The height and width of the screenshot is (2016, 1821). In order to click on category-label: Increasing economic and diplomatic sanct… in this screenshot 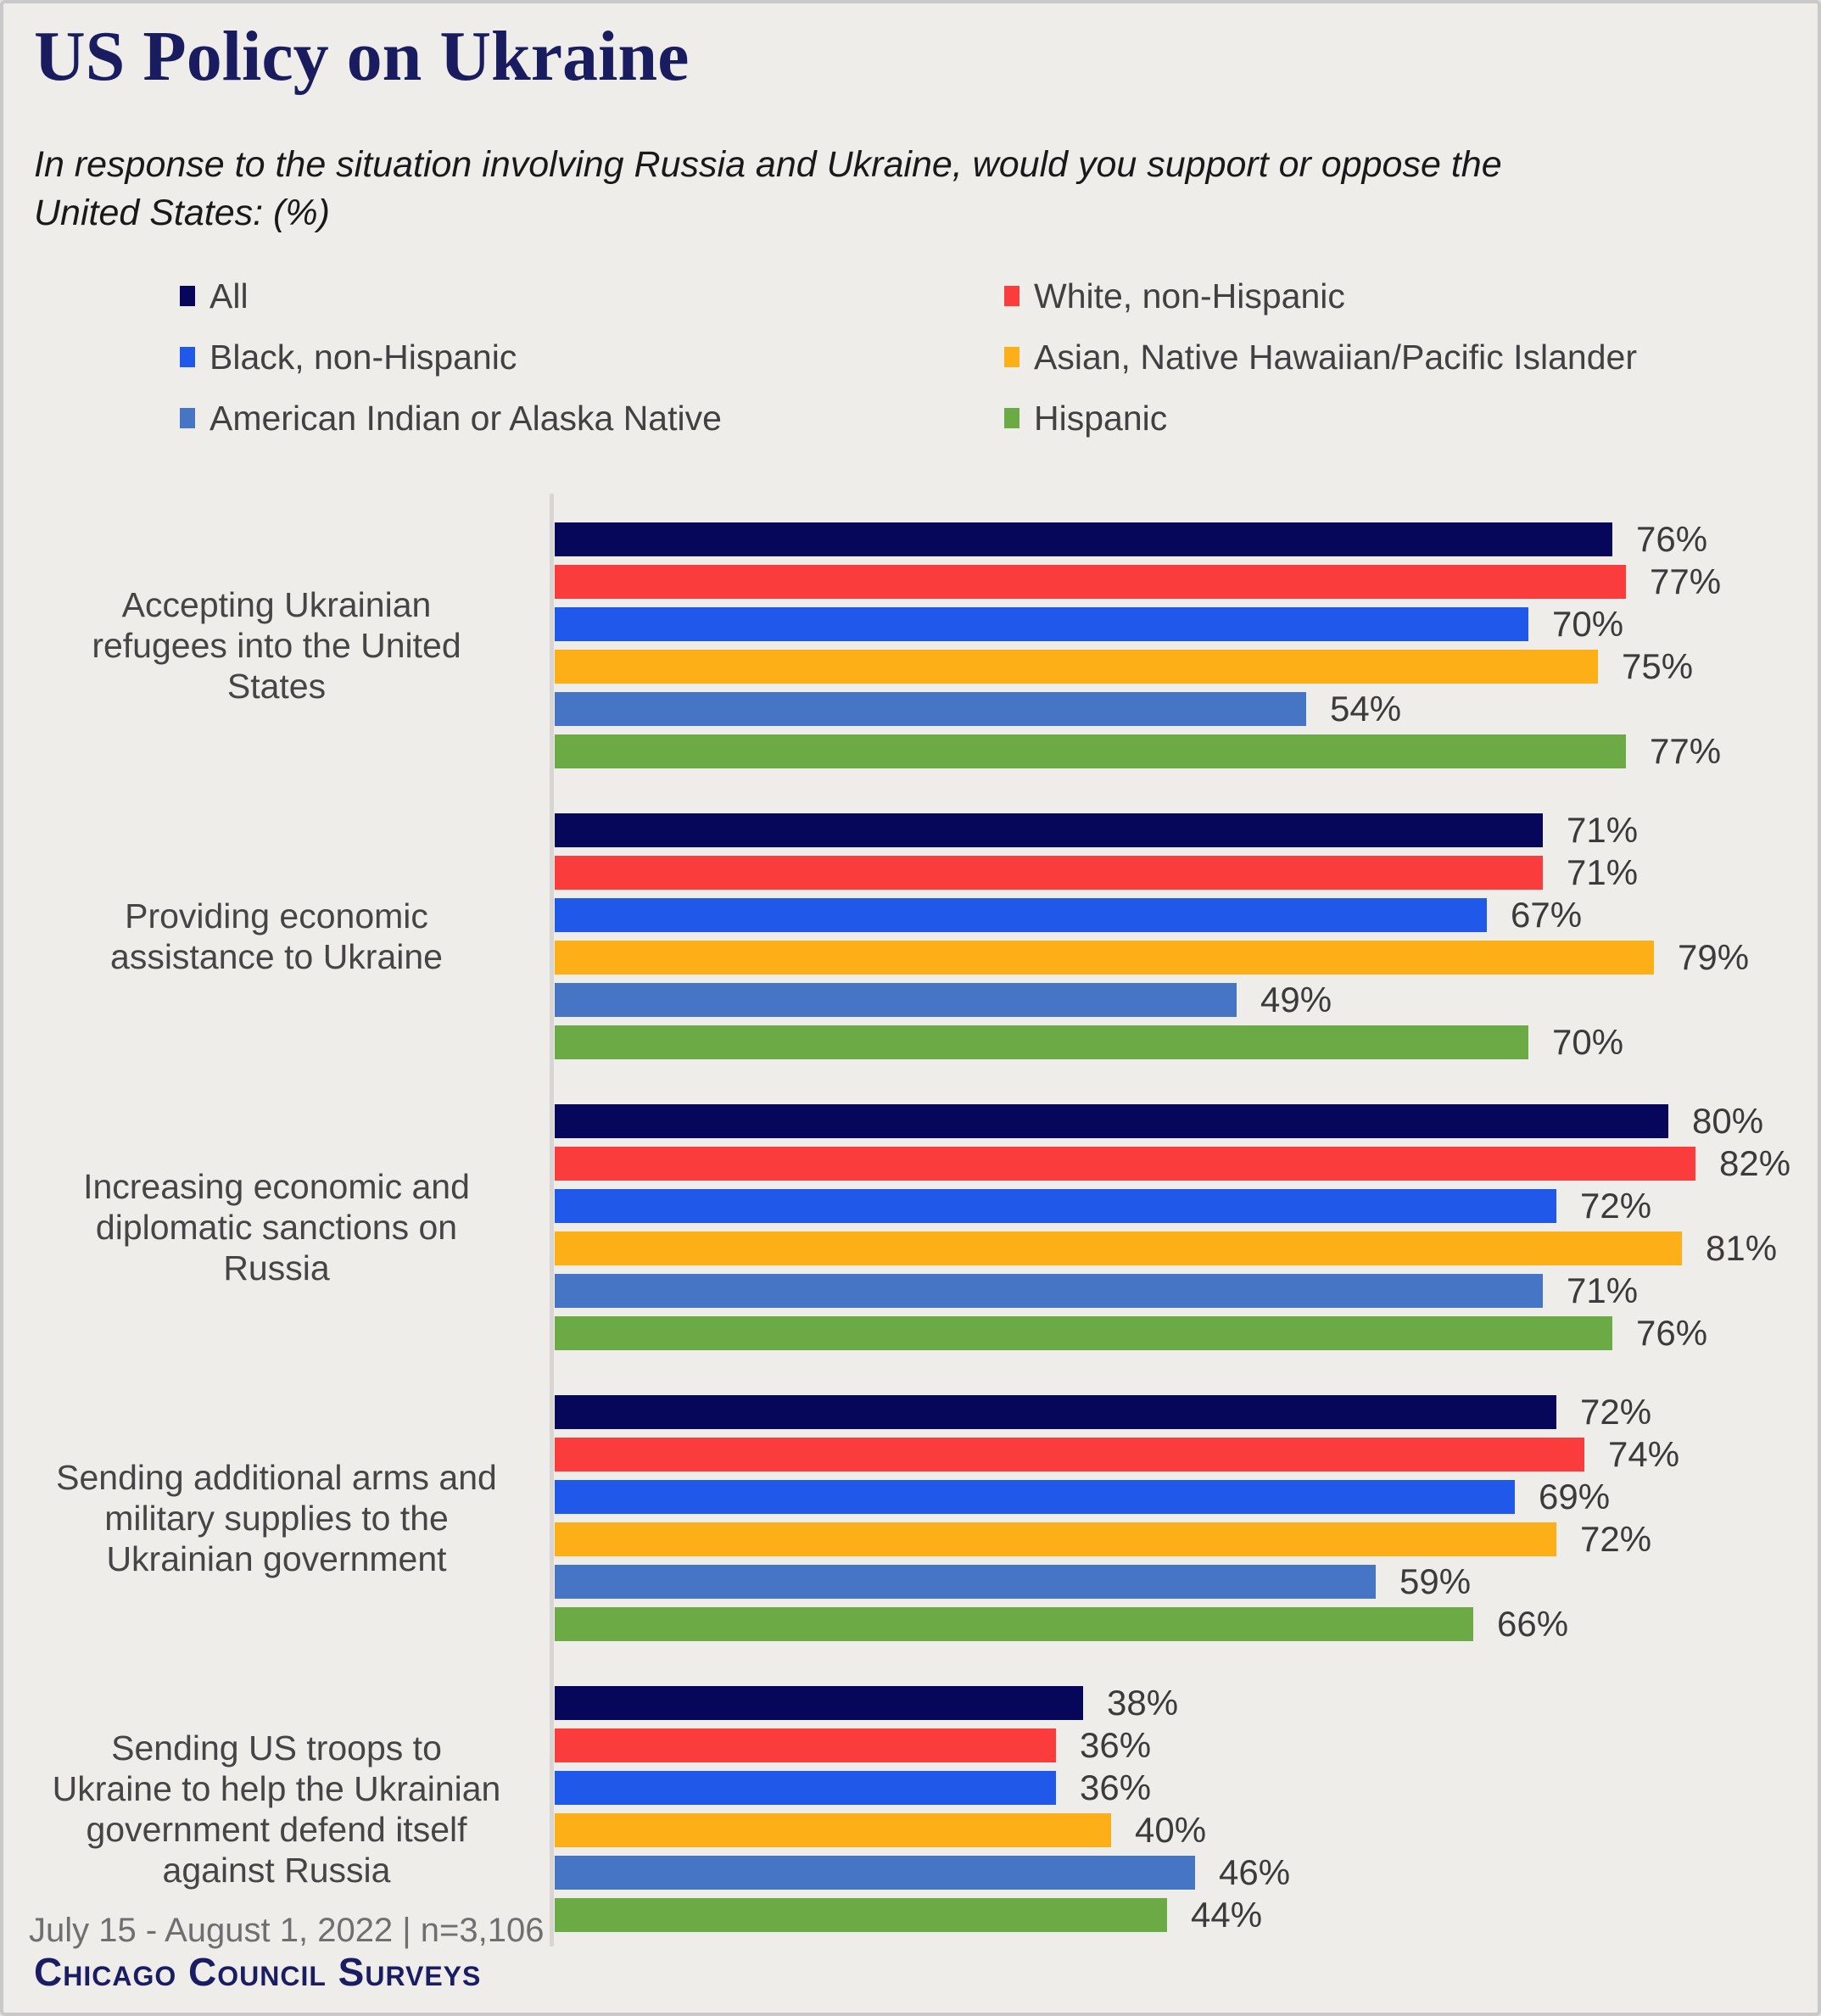, I will do `click(276, 1227)`.